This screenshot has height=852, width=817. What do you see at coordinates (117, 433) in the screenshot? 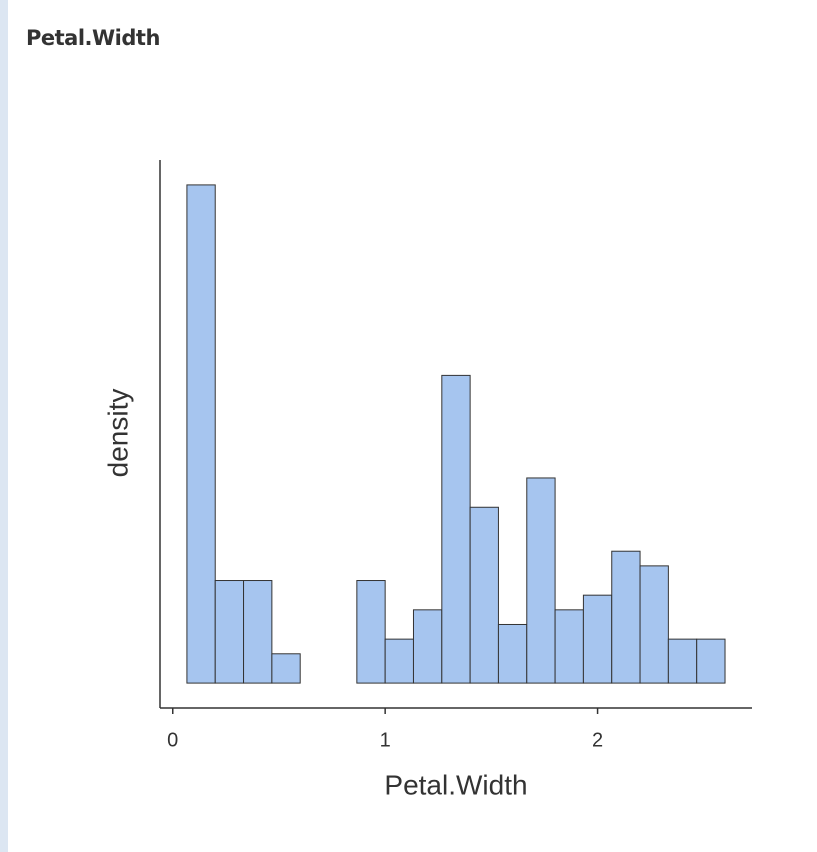
I see `y-axis-label: density` at bounding box center [117, 433].